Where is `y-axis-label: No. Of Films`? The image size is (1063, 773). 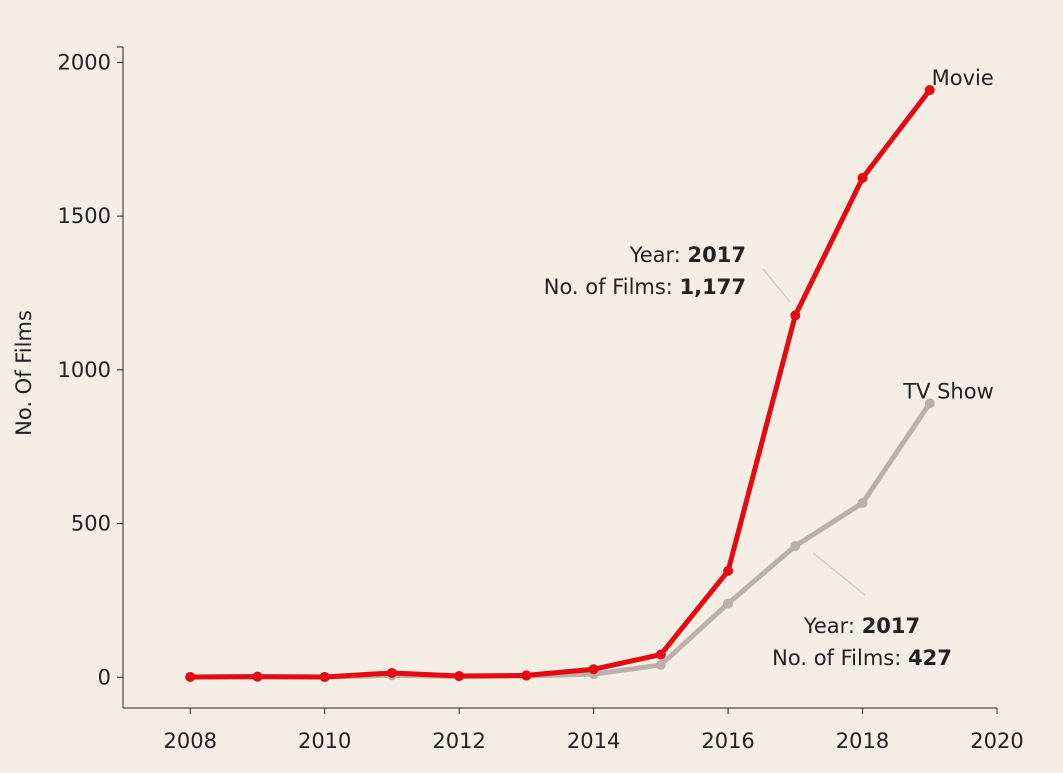
y-axis-label: No. Of Films is located at coordinates (24, 373).